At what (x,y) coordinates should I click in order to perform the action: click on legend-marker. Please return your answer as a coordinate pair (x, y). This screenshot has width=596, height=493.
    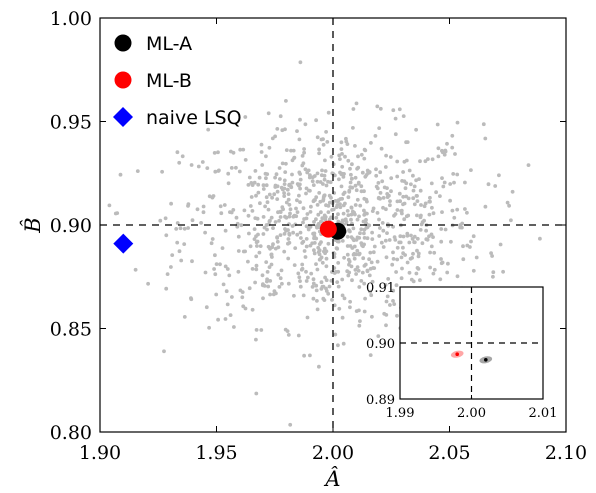
    Looking at the image, I should click on (123, 117).